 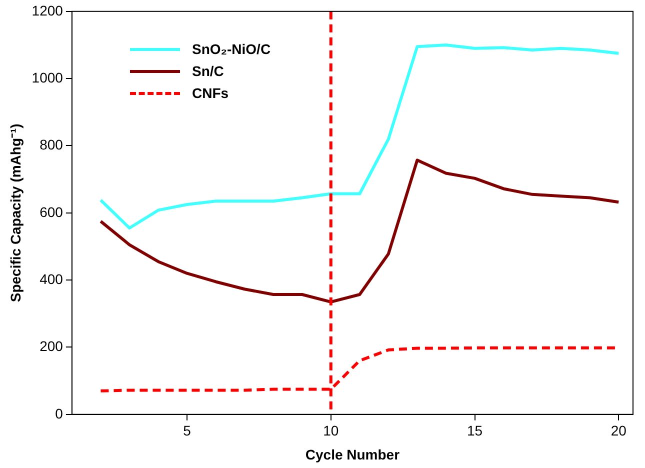 I want to click on y-tick-label: 200, so click(x=52, y=346).